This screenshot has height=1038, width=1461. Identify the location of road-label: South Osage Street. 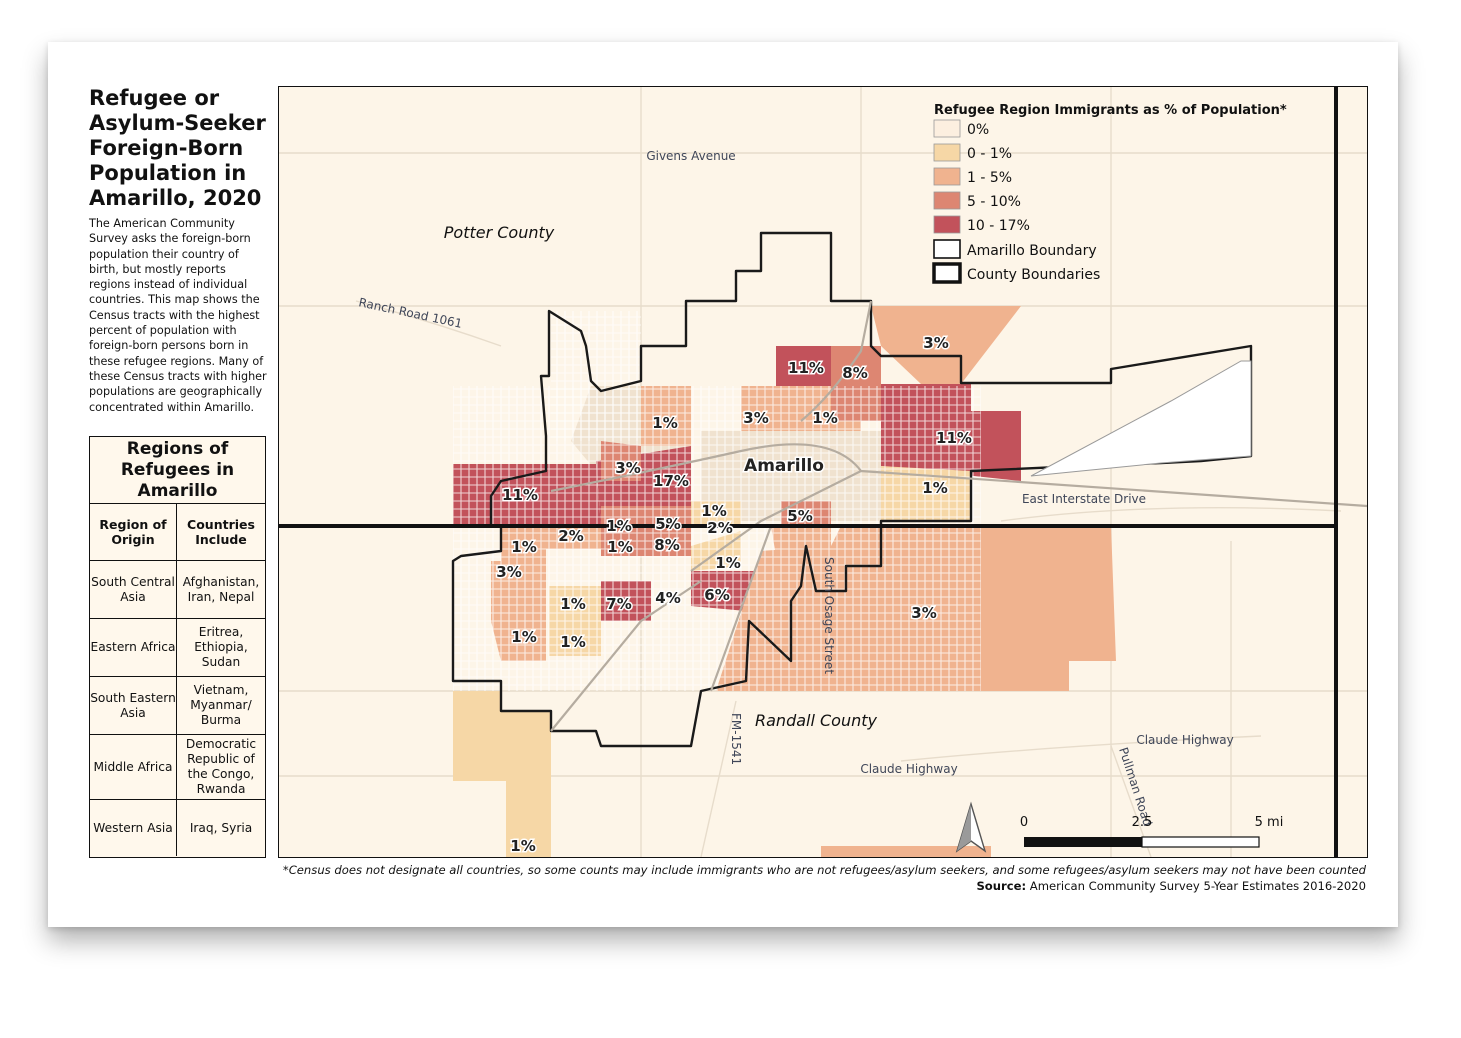
(829, 615).